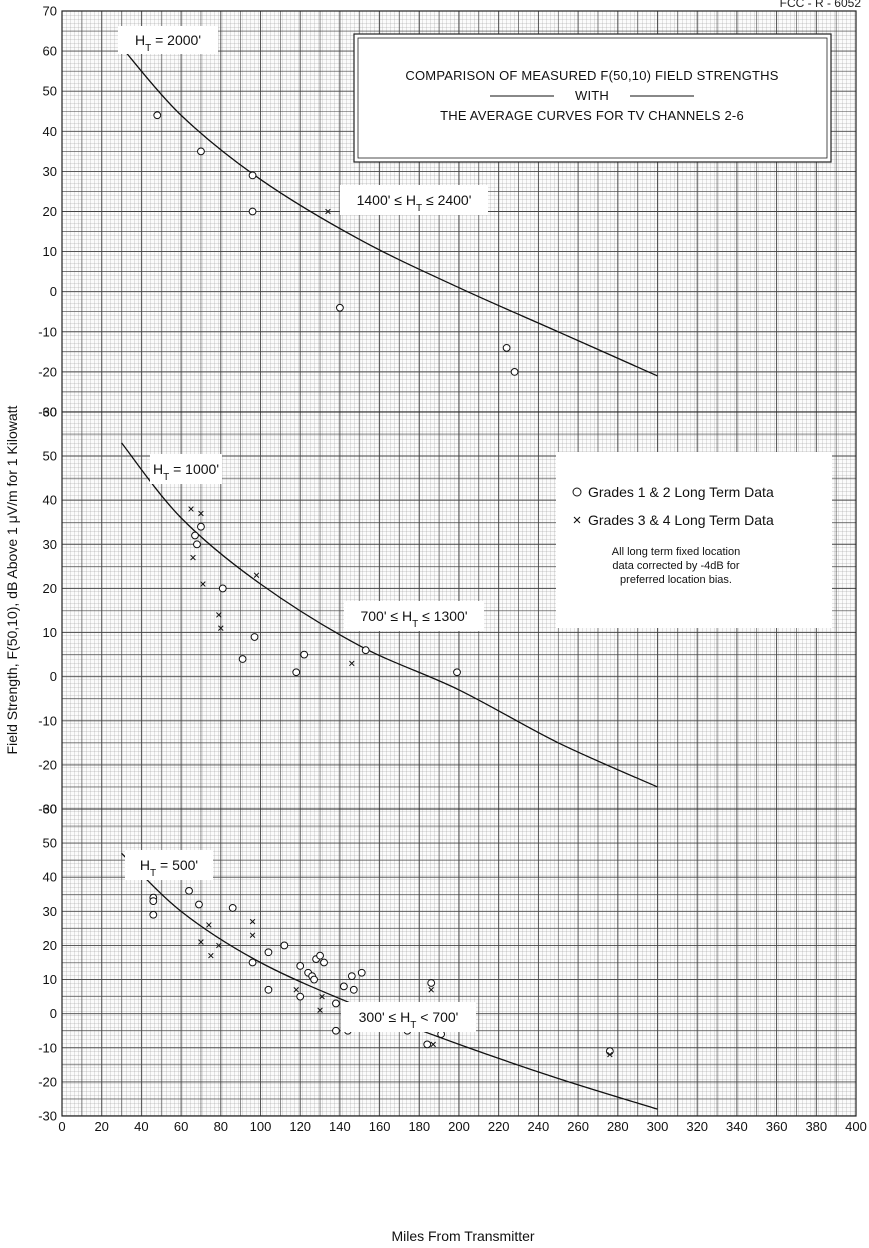  What do you see at coordinates (658, 1126) in the screenshot?
I see `x-tick-label: 300` at bounding box center [658, 1126].